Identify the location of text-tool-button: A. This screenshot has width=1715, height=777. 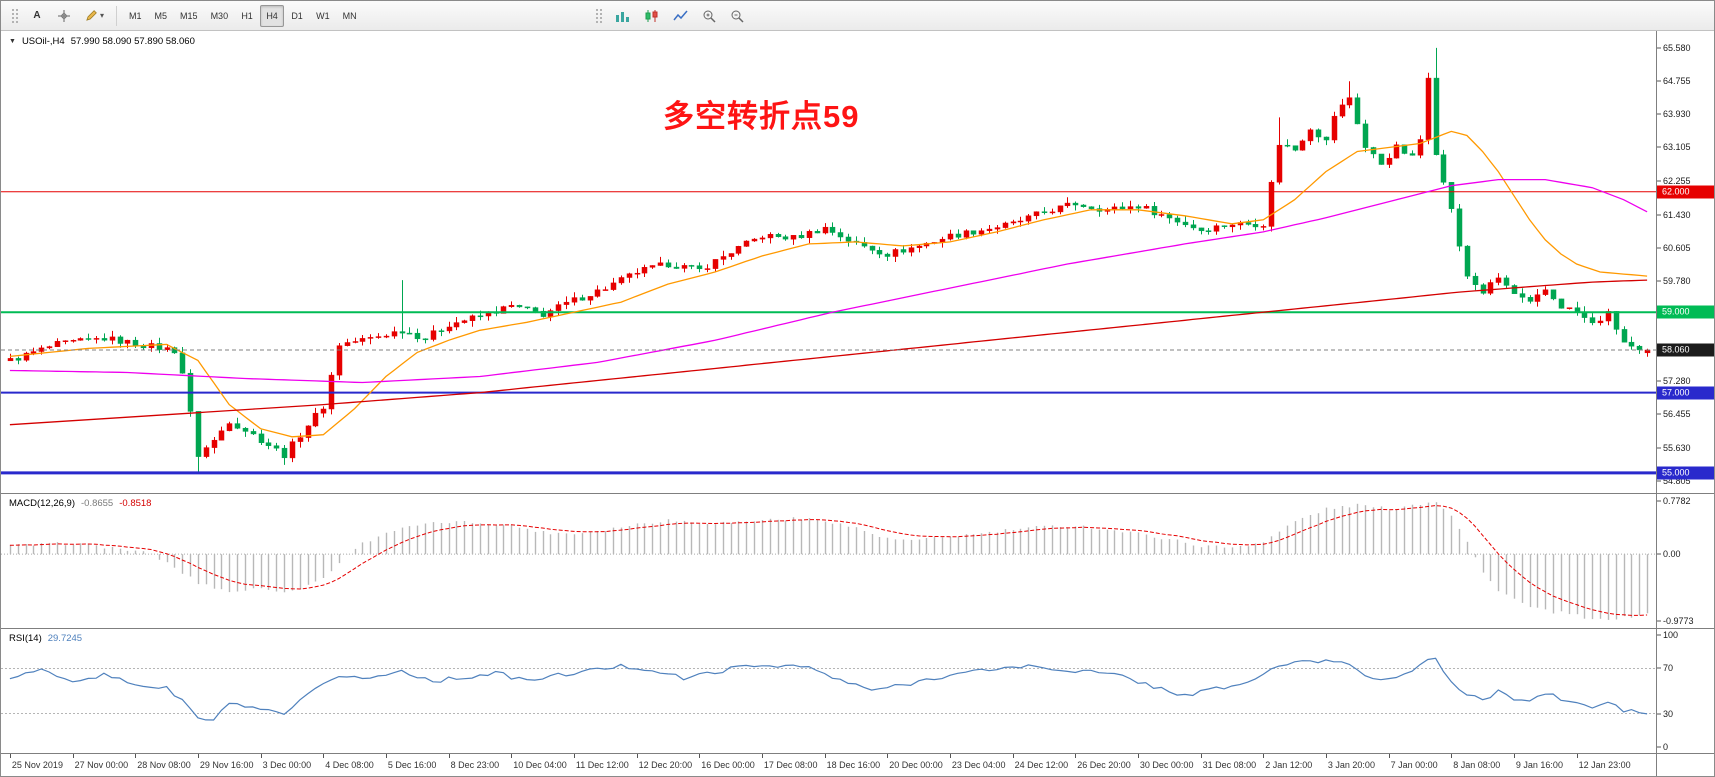
(37, 16).